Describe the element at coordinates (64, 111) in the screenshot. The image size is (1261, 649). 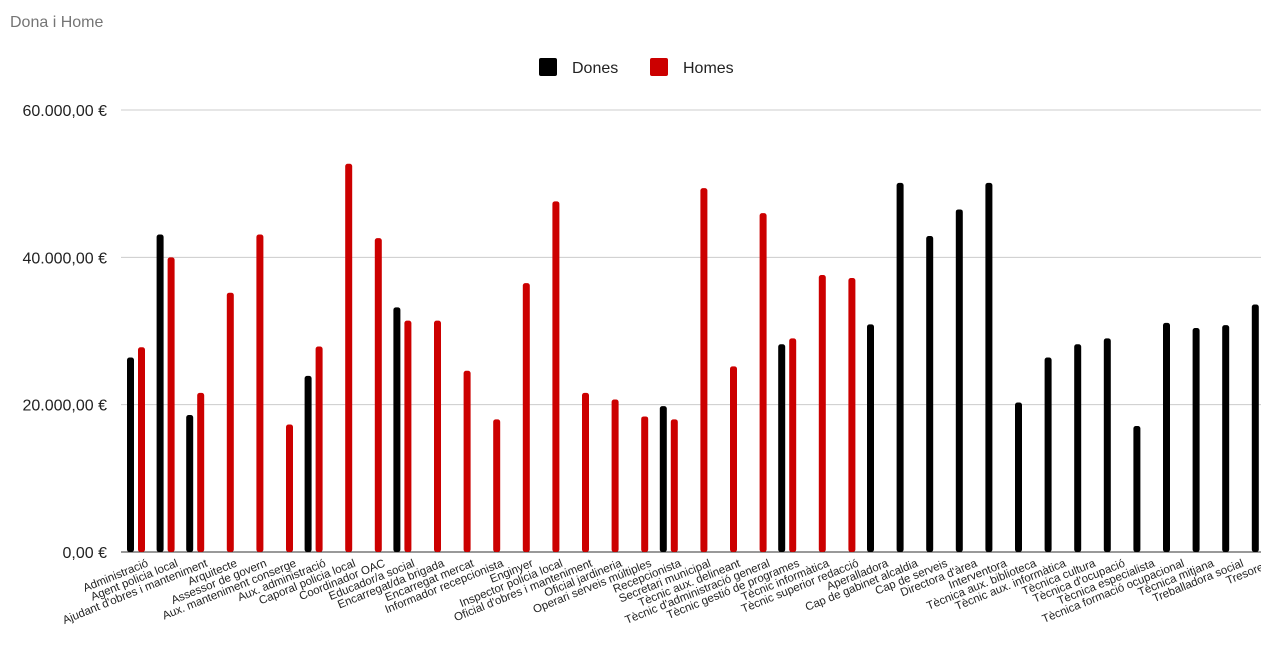
I see `y-tick-label: 60.000,00 €` at that location.